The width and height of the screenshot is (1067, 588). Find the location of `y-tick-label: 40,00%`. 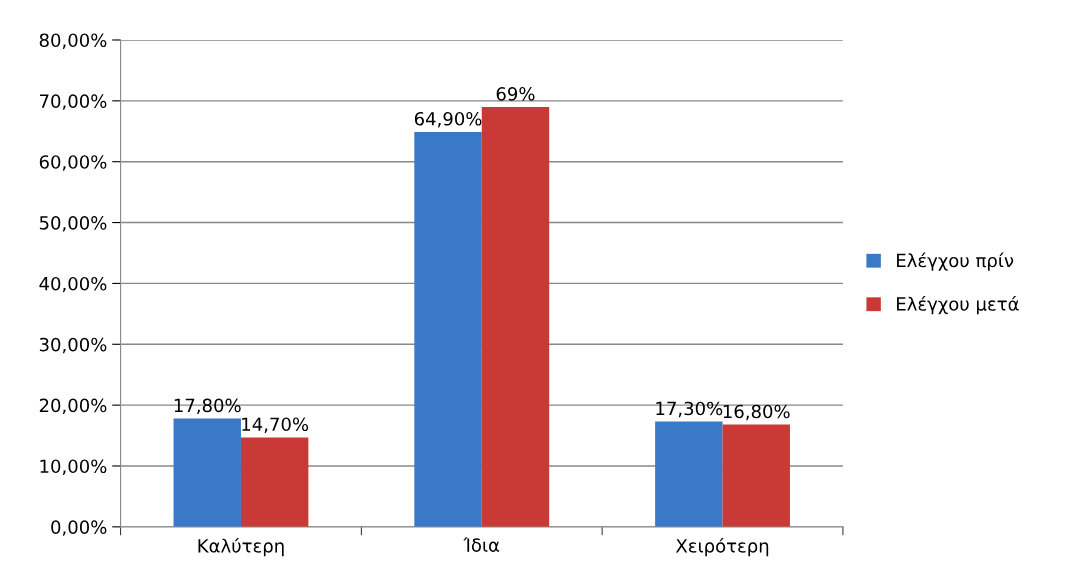

y-tick-label: 40,00% is located at coordinates (73, 284).